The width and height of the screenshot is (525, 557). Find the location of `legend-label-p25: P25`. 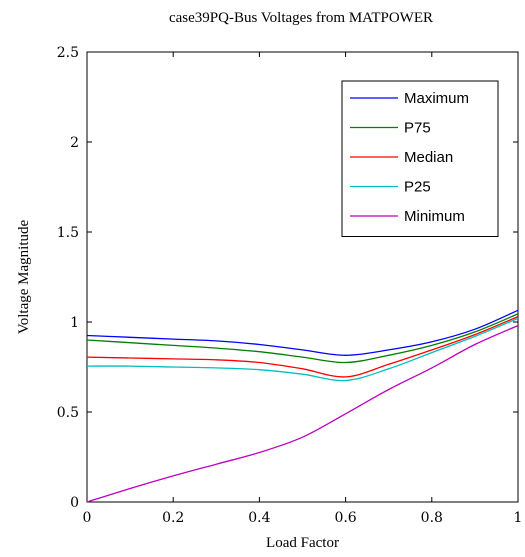

legend-label-p25: P25 is located at coordinates (417, 187).